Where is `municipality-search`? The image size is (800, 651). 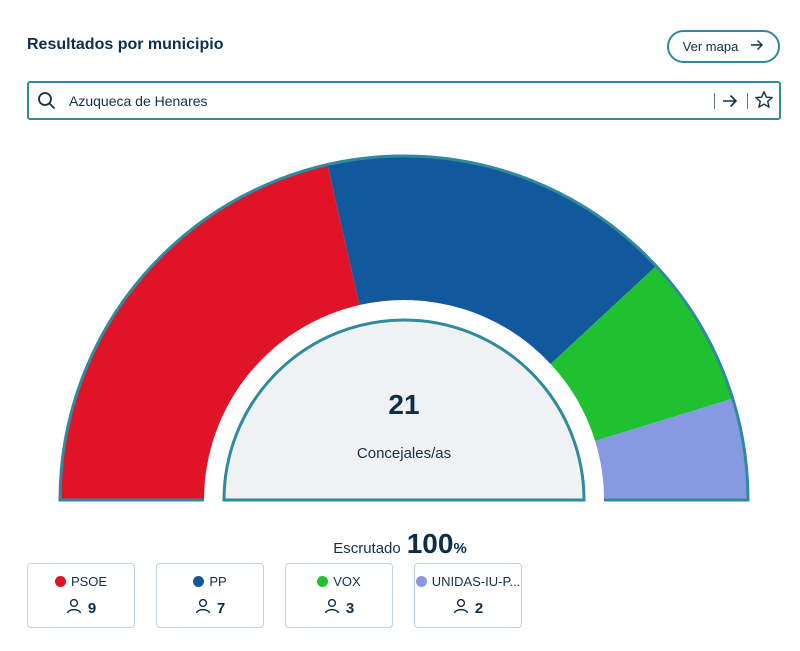
municipality-search is located at coordinates (404, 100).